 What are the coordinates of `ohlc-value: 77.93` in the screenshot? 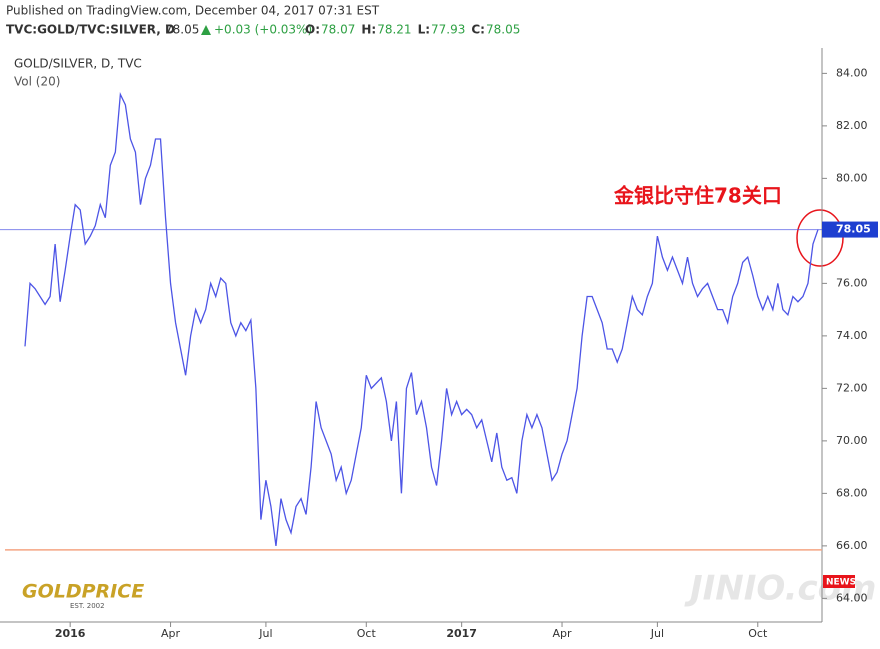 It's located at (448, 30).